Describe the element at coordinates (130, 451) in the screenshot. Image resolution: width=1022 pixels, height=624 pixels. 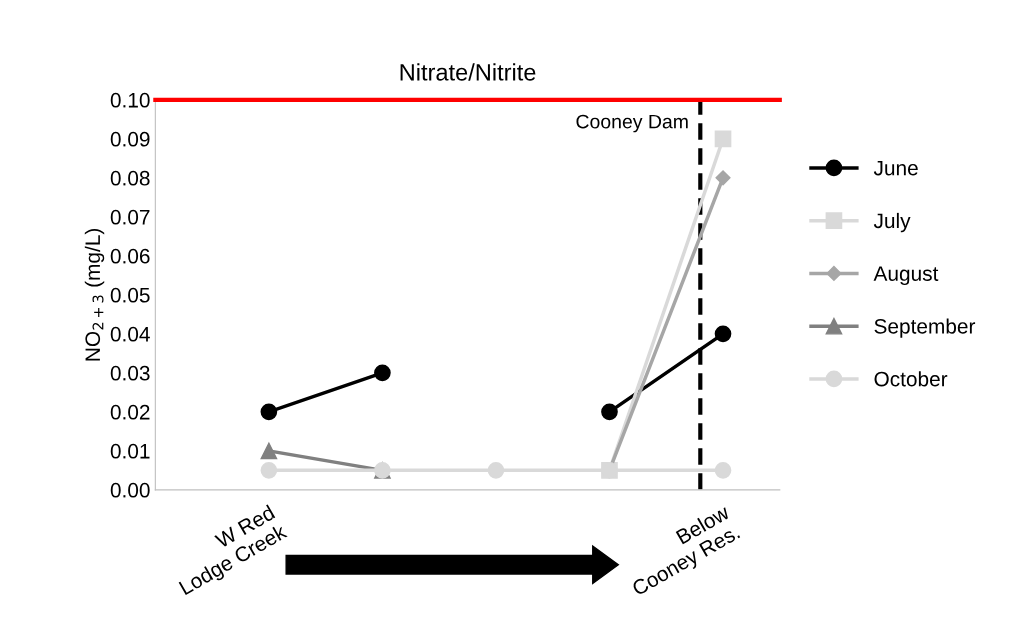
I see `y-tick-label: 0.01` at that location.